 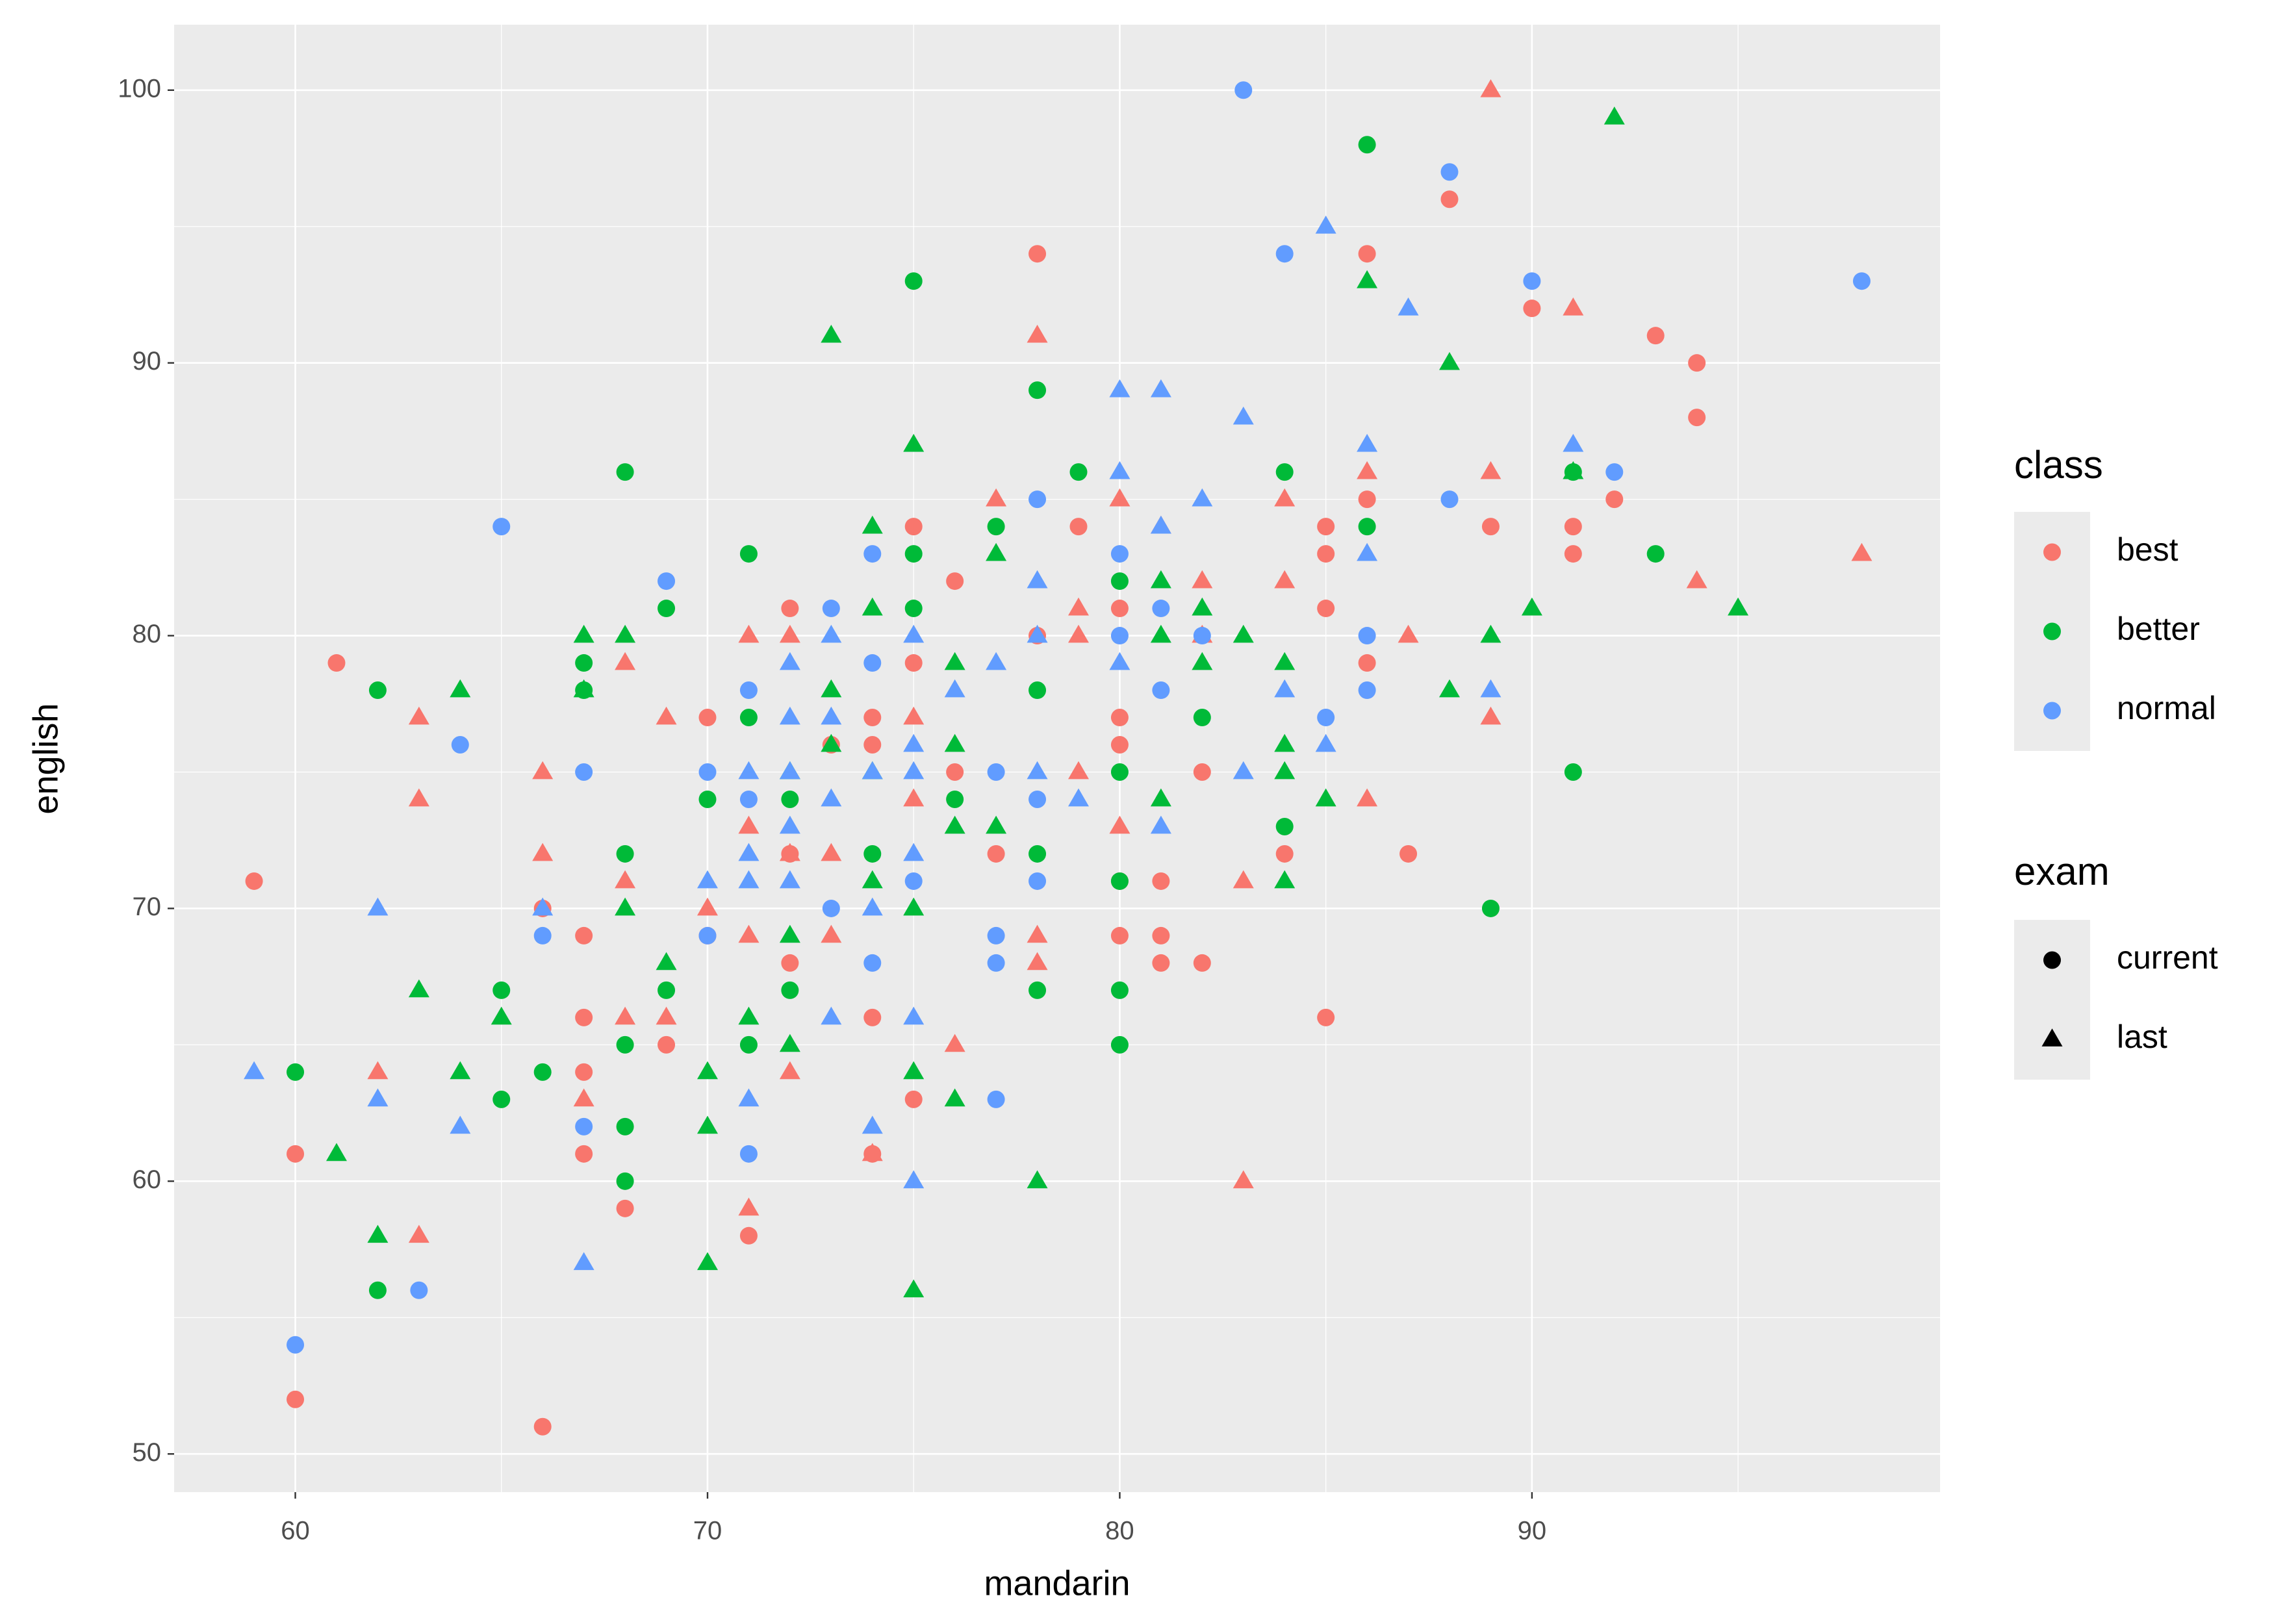 I want to click on x-tick-label: 70, so click(x=707, y=1531).